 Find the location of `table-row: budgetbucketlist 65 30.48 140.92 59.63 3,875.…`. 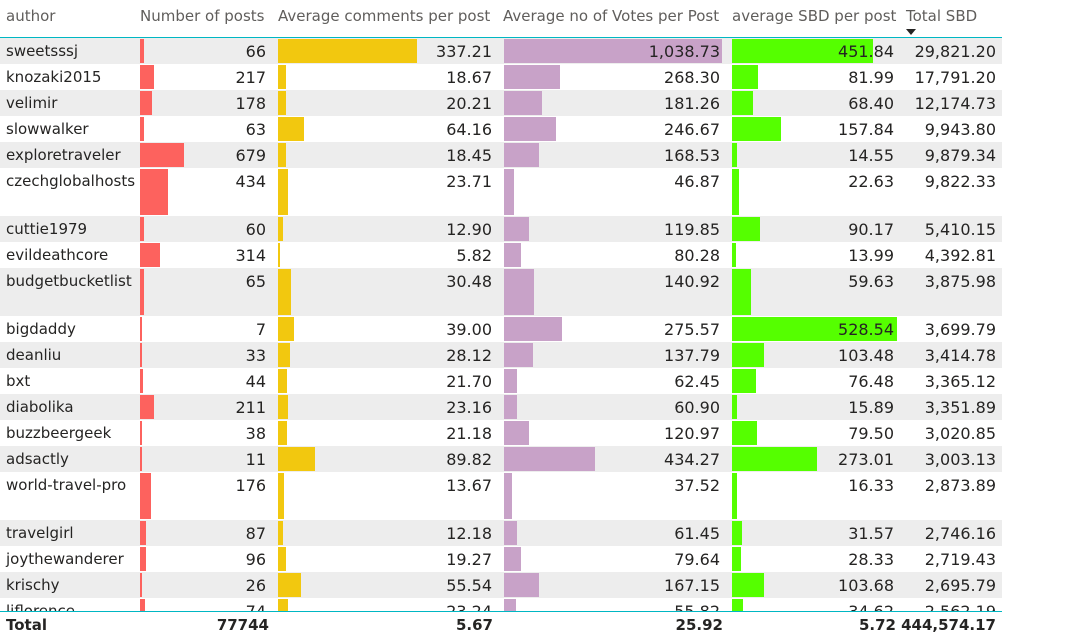

table-row: budgetbucketlist 65 30.48 140.92 59.63 3,875.… is located at coordinates (501, 292).